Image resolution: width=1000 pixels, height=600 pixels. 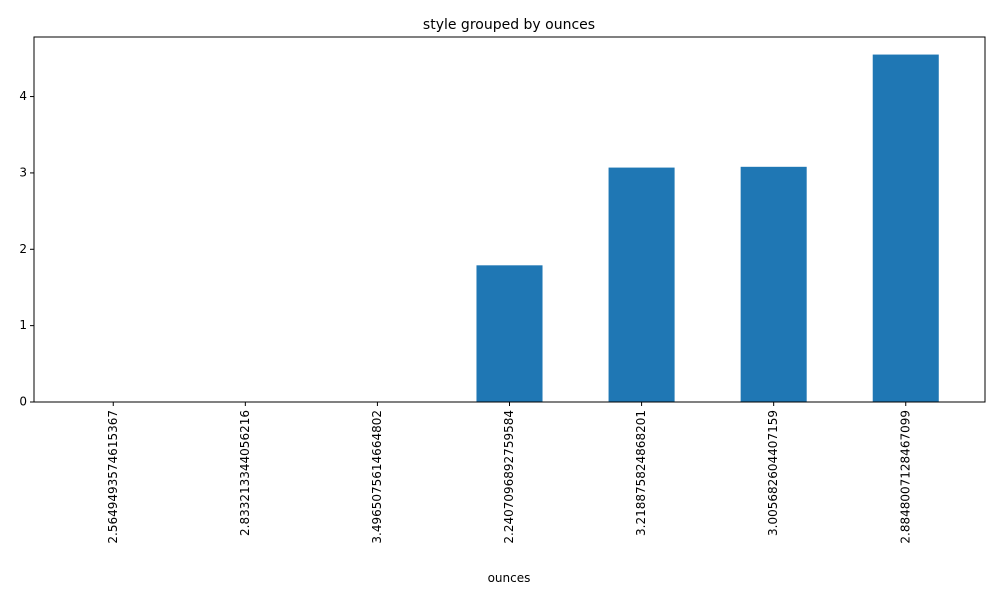 I want to click on y-axis: 0 1 2 3 4, so click(x=26, y=249).